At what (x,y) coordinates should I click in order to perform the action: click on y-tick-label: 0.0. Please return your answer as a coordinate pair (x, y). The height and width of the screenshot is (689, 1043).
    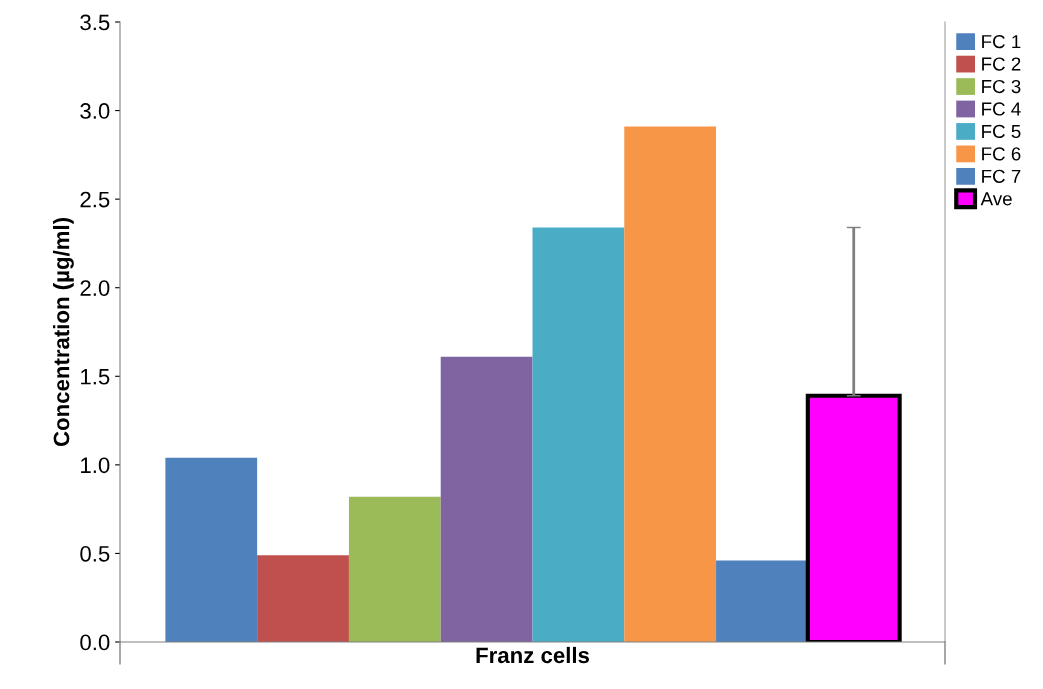
    Looking at the image, I should click on (95, 642).